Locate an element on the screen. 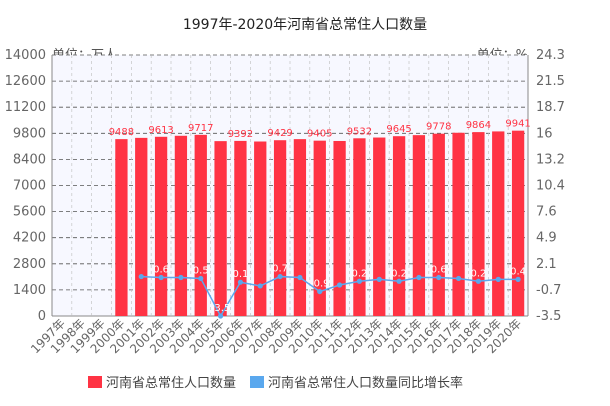 This screenshot has width=610, height=406. bar-value-label: 9392 is located at coordinates (240, 134).